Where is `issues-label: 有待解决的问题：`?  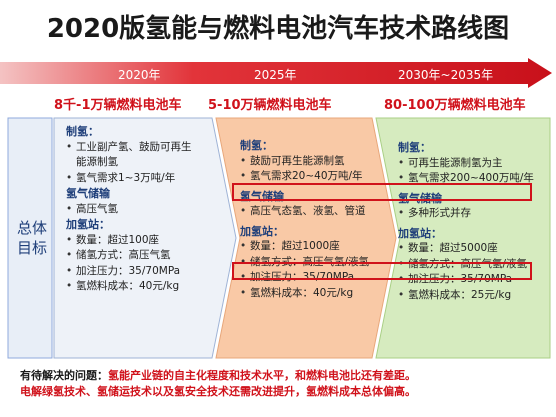 issues-label: 有待解决的问题： is located at coordinates (64, 375).